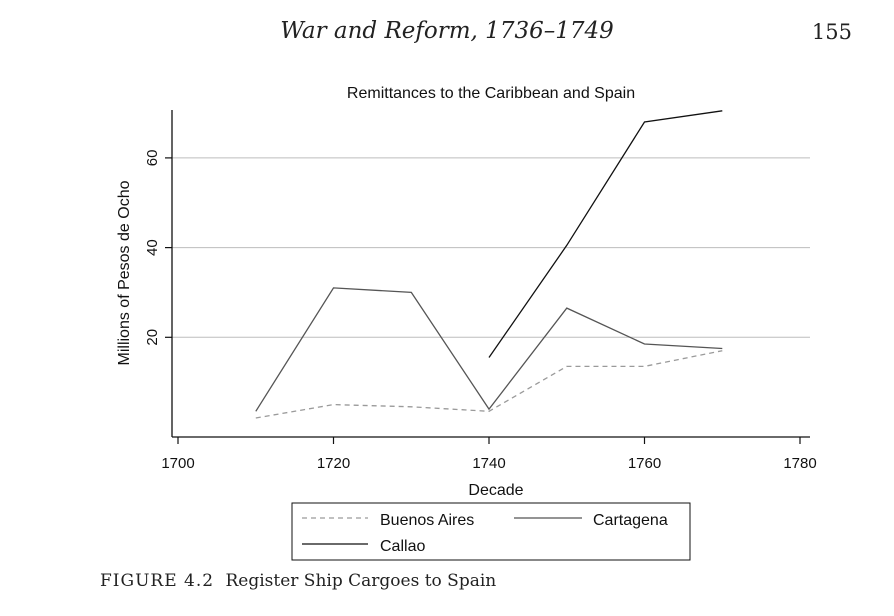 The image size is (894, 616). What do you see at coordinates (152, 158) in the screenshot?
I see `y-tick-label-60: 60` at bounding box center [152, 158].